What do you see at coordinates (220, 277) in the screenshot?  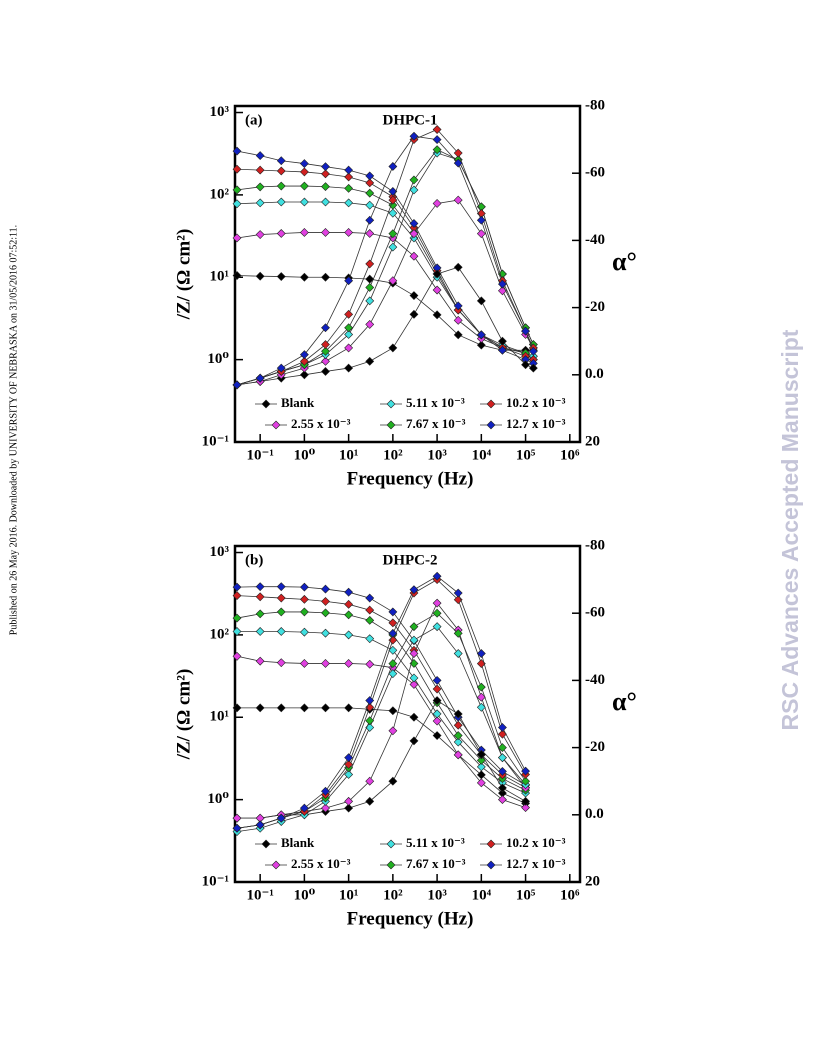 I see `y-tick-label: 10¹` at bounding box center [220, 277].